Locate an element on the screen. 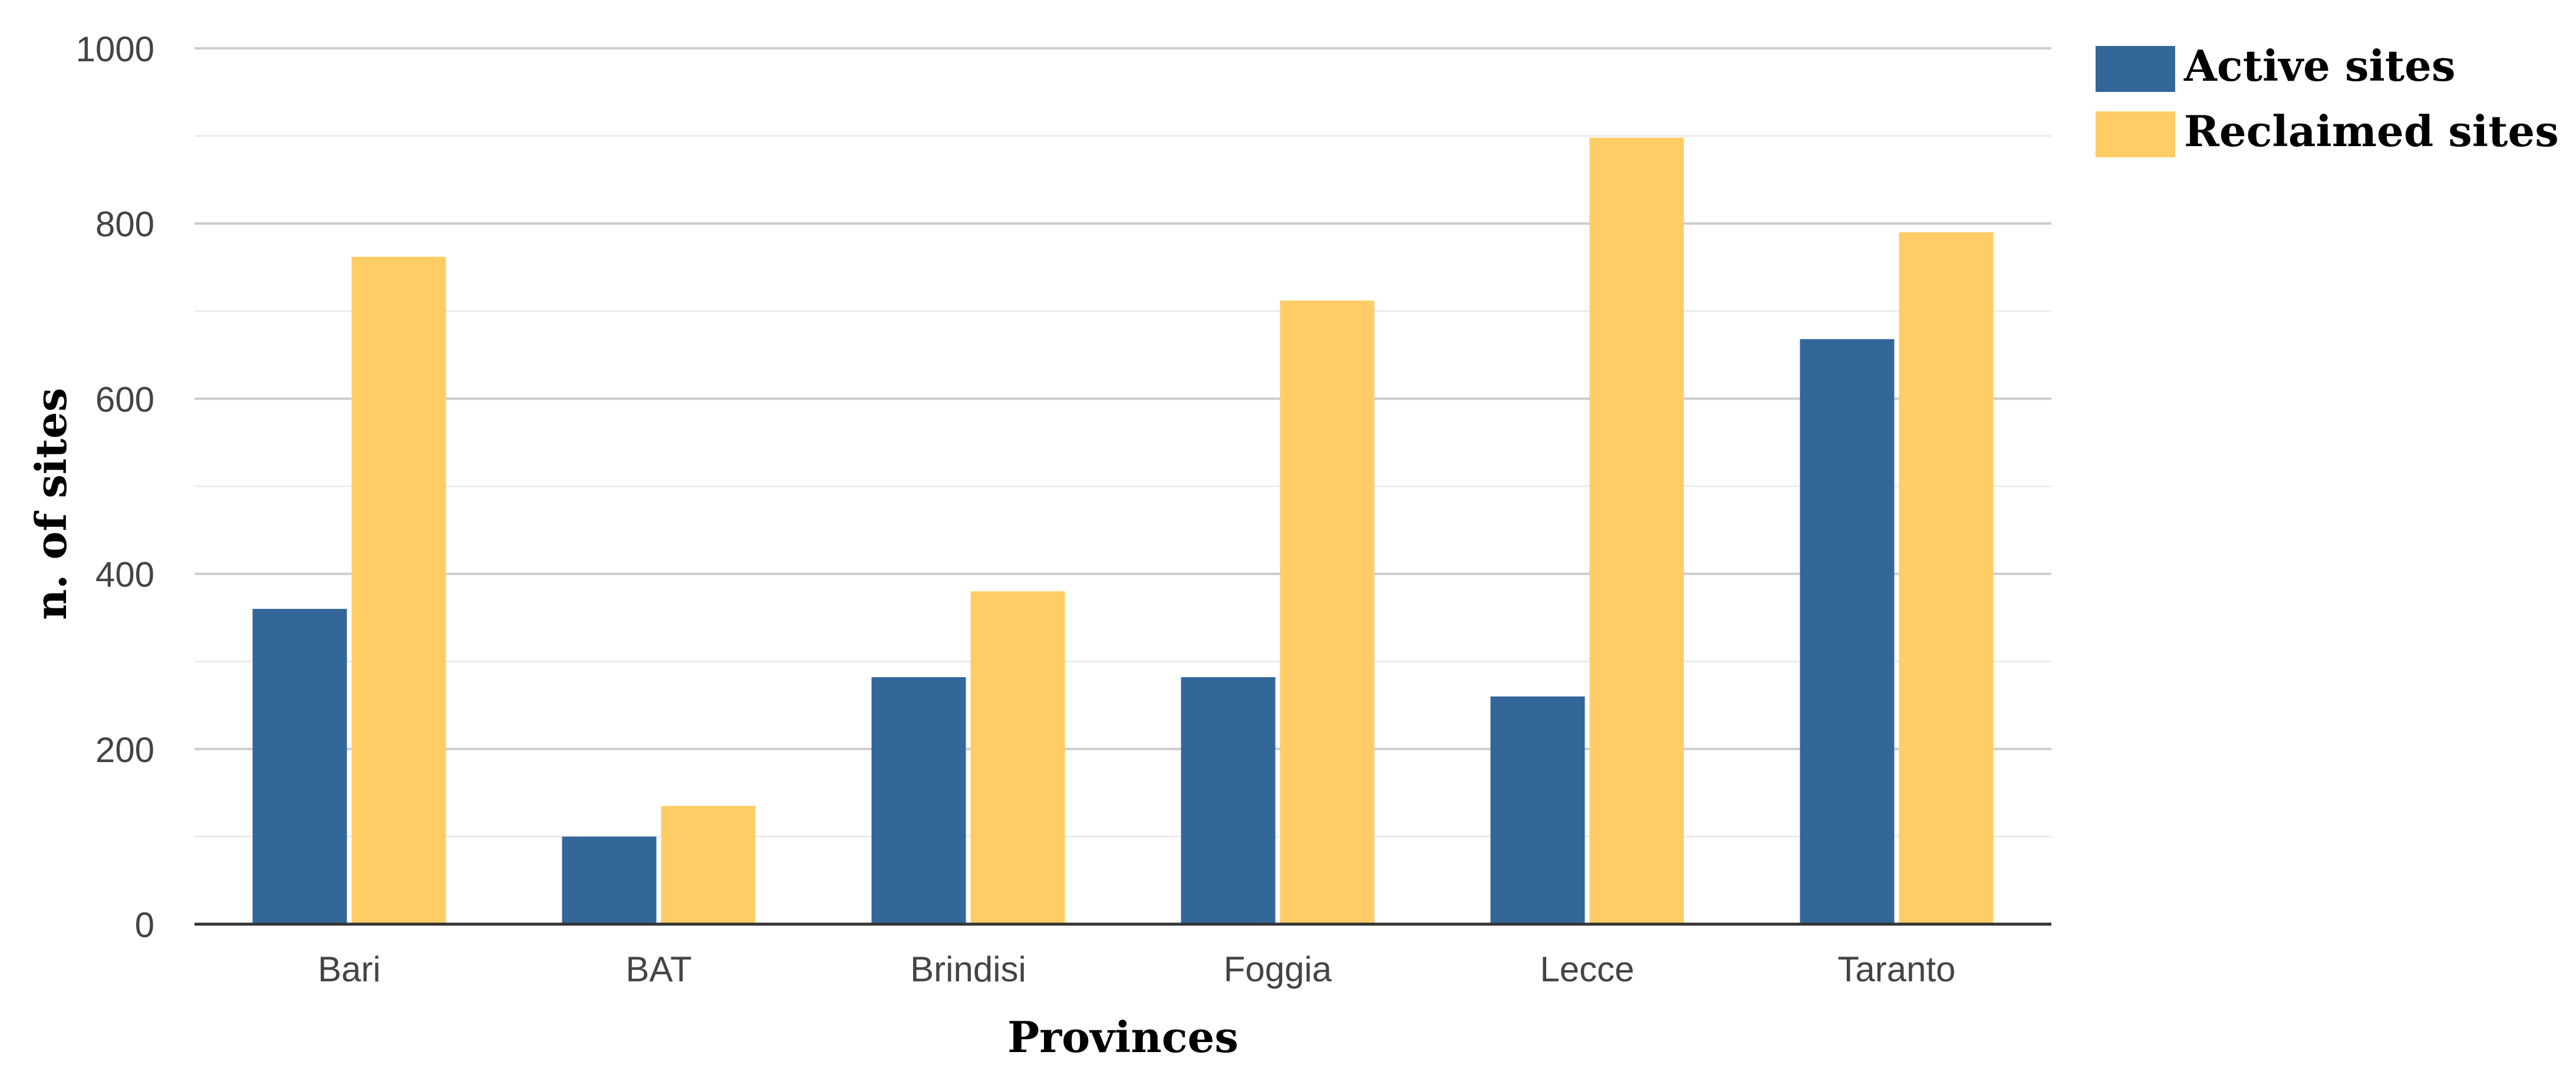 This screenshot has width=2576, height=1078. bar-active-sites-foggia is located at coordinates (1228, 800).